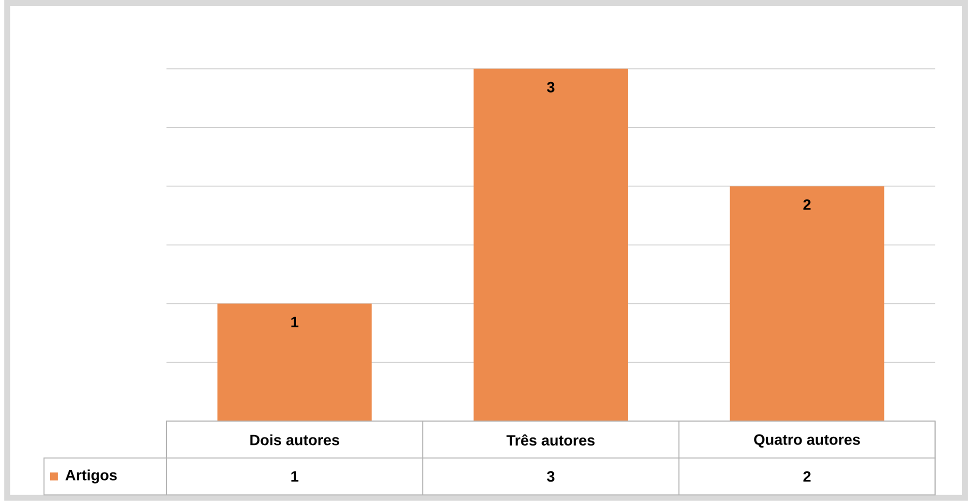 The width and height of the screenshot is (968, 501). What do you see at coordinates (294, 476) in the screenshot?
I see `data-label: 1` at bounding box center [294, 476].